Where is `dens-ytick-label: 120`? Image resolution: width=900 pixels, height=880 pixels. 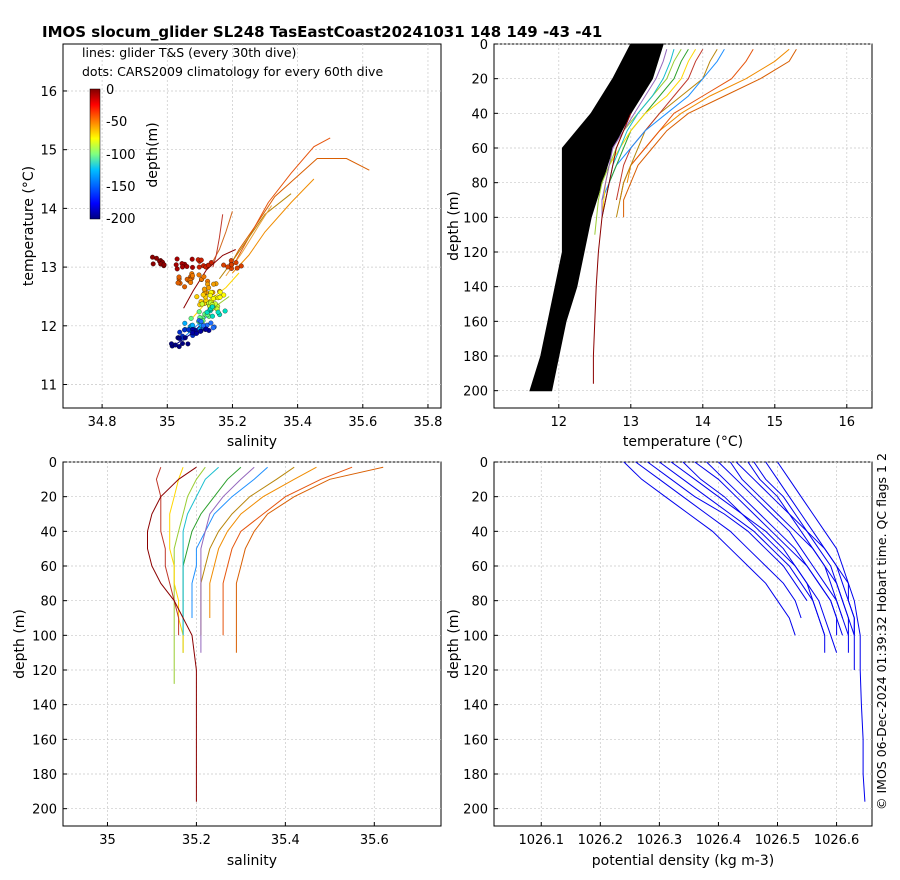 dens-ytick-label: 120 is located at coordinates (475, 671).